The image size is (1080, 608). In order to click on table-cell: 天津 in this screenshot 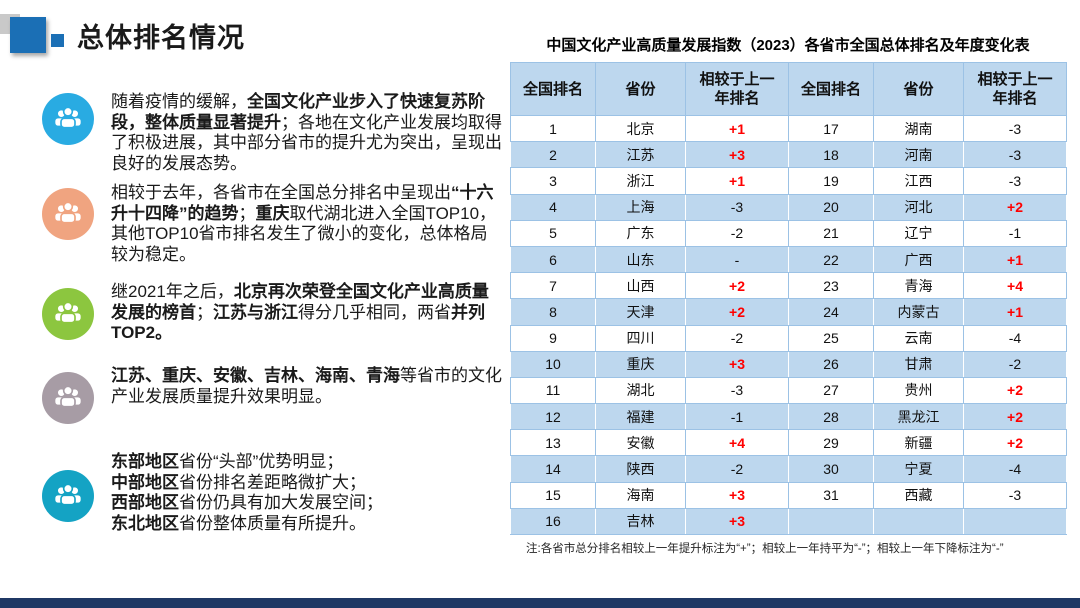, I will do `click(640, 312)`.